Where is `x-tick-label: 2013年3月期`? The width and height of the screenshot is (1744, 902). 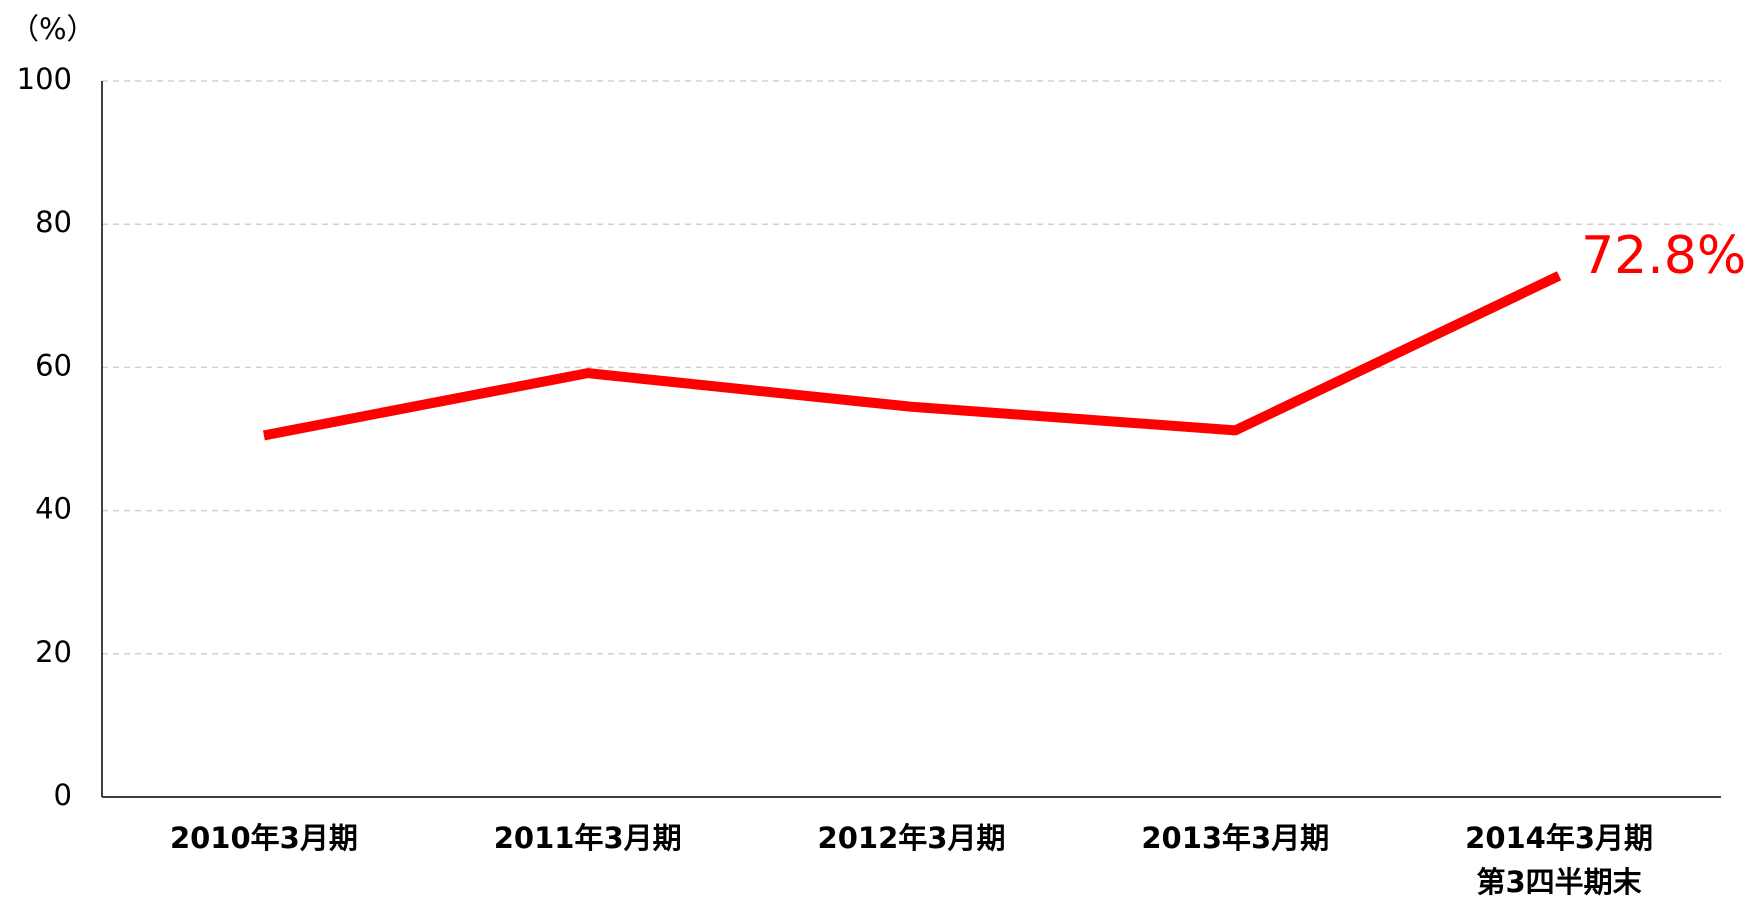 x-tick-label: 2013年3月期 is located at coordinates (1235, 838).